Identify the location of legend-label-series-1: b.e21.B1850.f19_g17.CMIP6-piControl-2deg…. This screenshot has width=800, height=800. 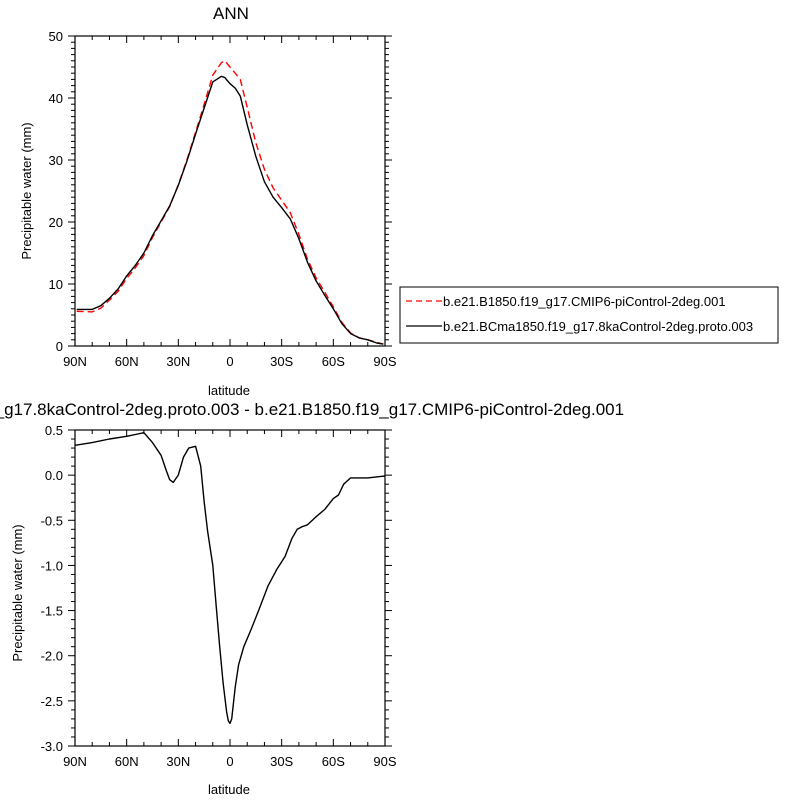
(584, 301).